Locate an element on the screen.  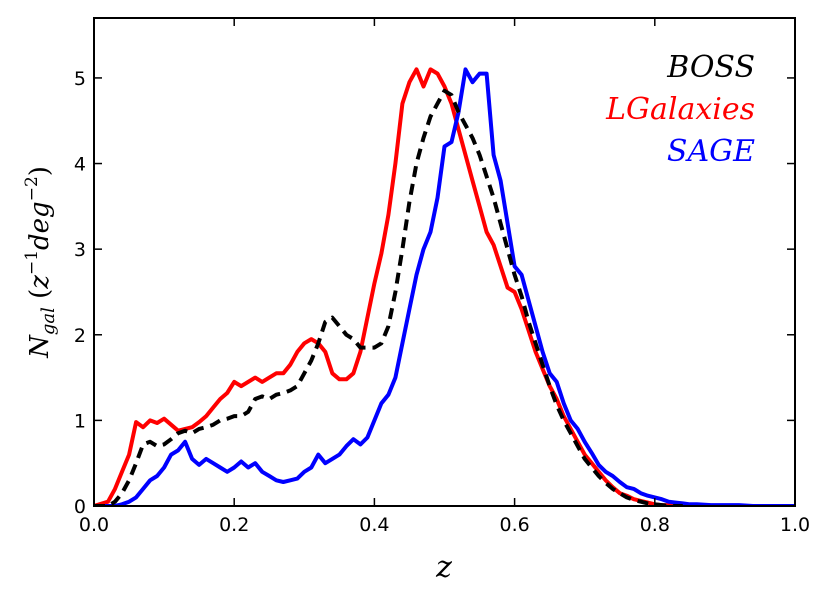
legend-label-boss: BOSS is located at coordinates (710, 67).